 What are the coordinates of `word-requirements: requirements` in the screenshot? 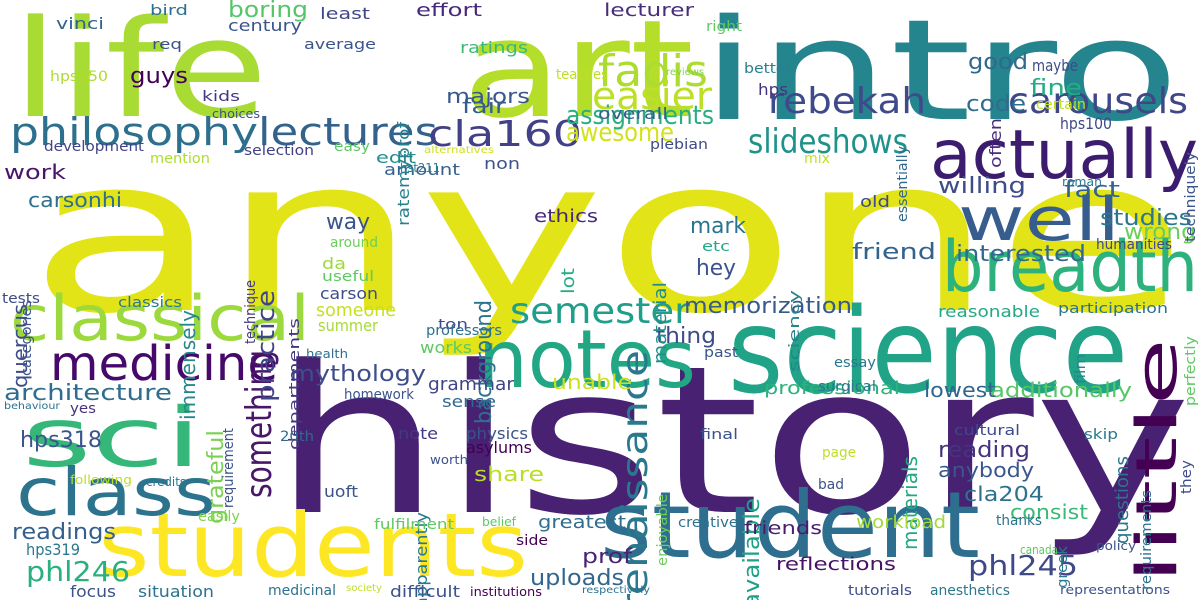 It's located at (1147, 540).